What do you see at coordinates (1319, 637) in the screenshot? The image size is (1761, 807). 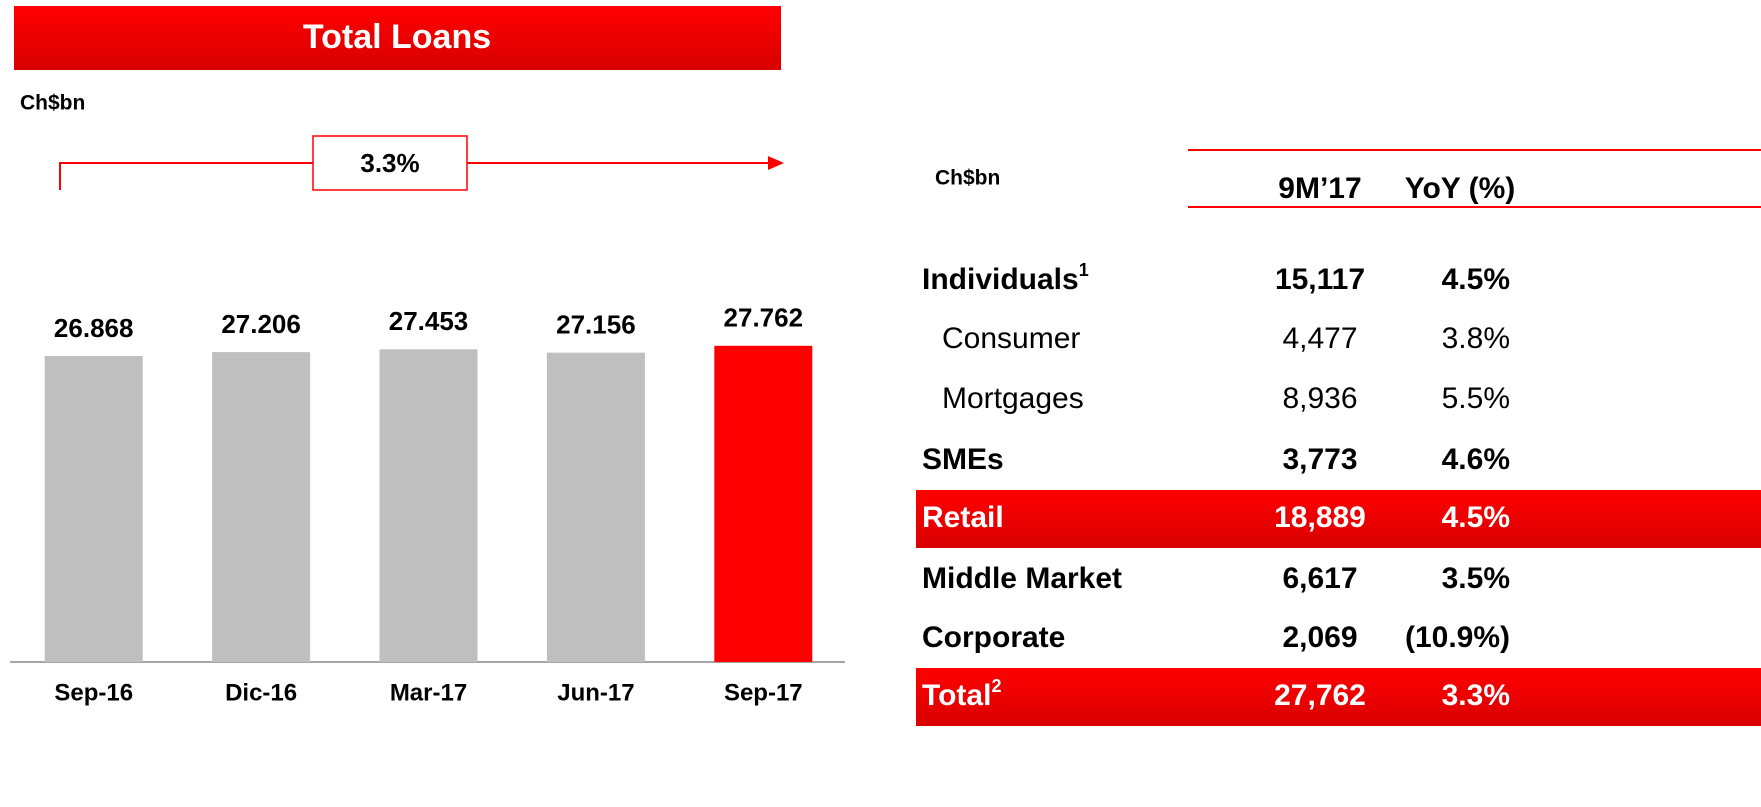 I see `row-value: 2,069` at bounding box center [1319, 637].